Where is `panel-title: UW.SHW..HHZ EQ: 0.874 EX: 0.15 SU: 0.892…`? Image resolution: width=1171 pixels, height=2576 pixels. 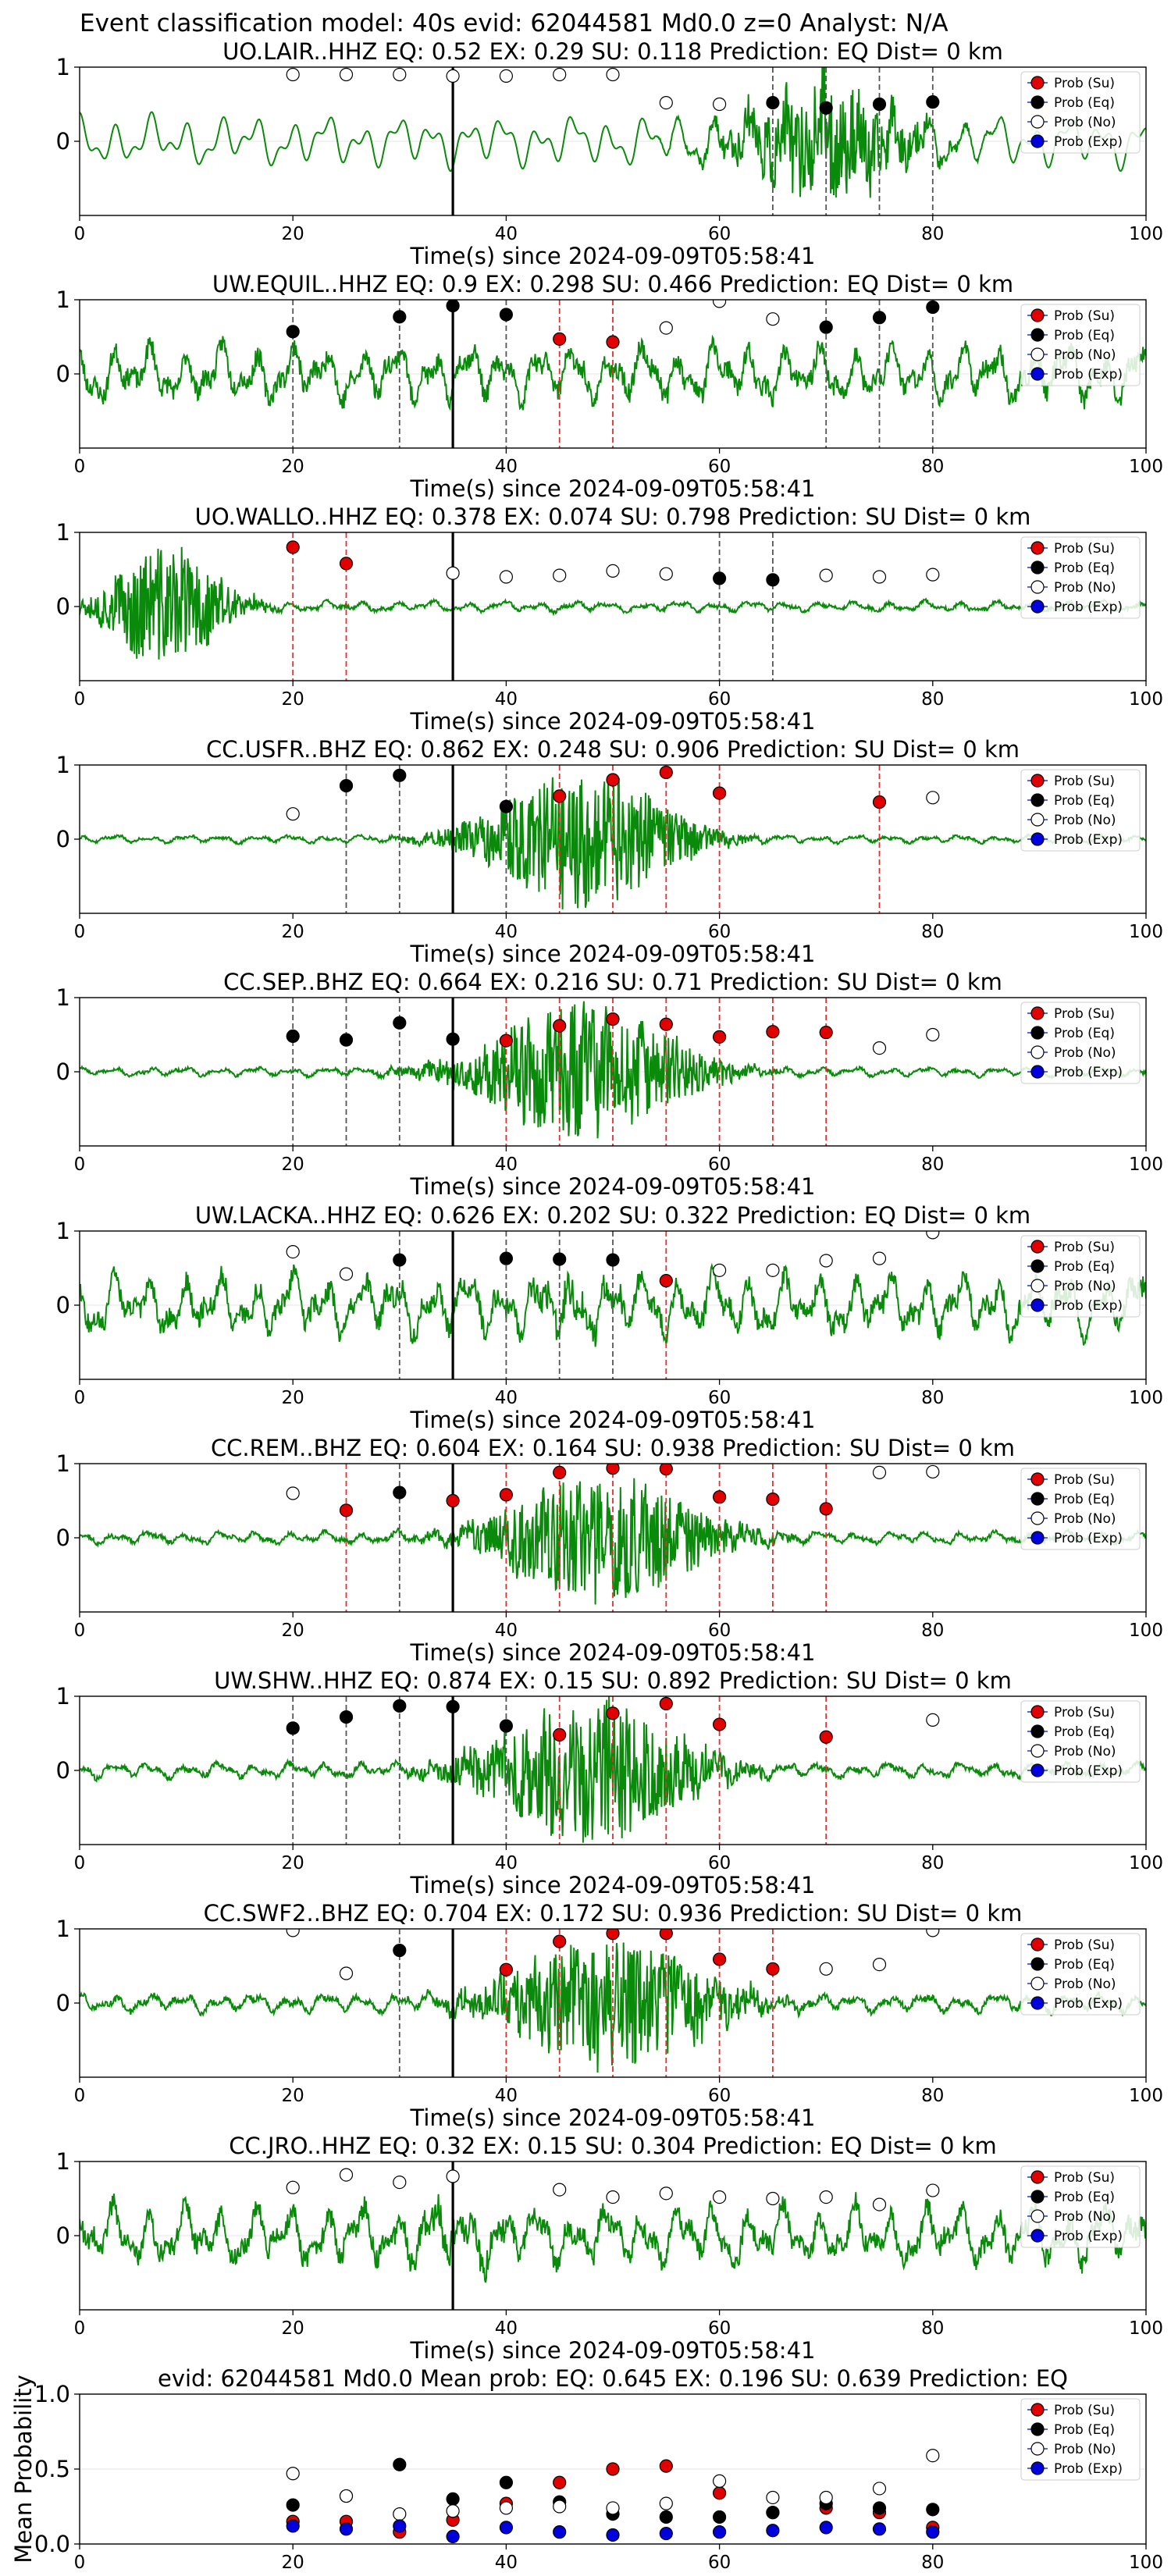 panel-title: UW.SHW..HHZ EQ: 0.874 EX: 0.15 SU: 0.892… is located at coordinates (613, 1680).